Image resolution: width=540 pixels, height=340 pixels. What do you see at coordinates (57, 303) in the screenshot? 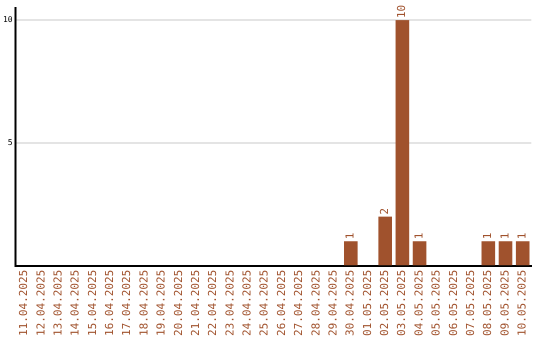
I see `x-tick-label: 13.04.2025` at bounding box center [57, 303].